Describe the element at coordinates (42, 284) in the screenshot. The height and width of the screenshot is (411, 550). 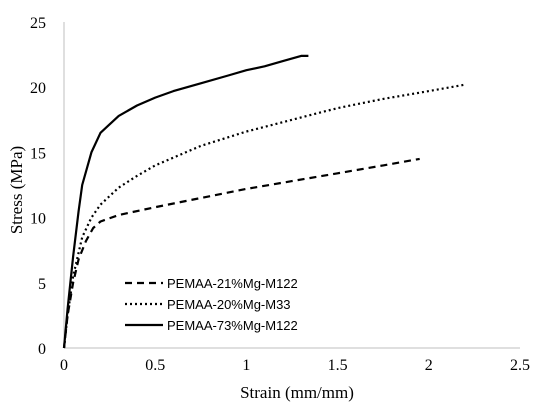
I see `y-tick-label: 5` at that location.